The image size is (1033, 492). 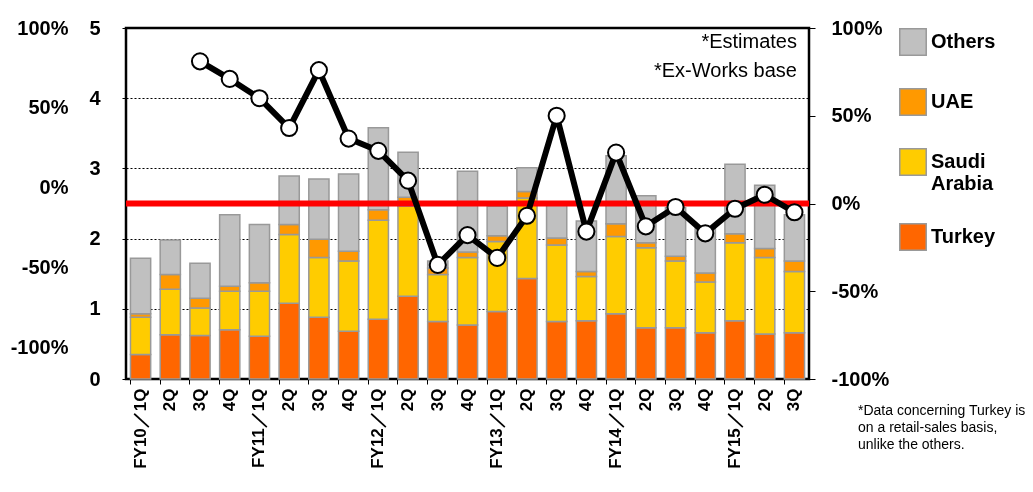 I want to click on annotation: *Estimates, so click(x=749, y=41).